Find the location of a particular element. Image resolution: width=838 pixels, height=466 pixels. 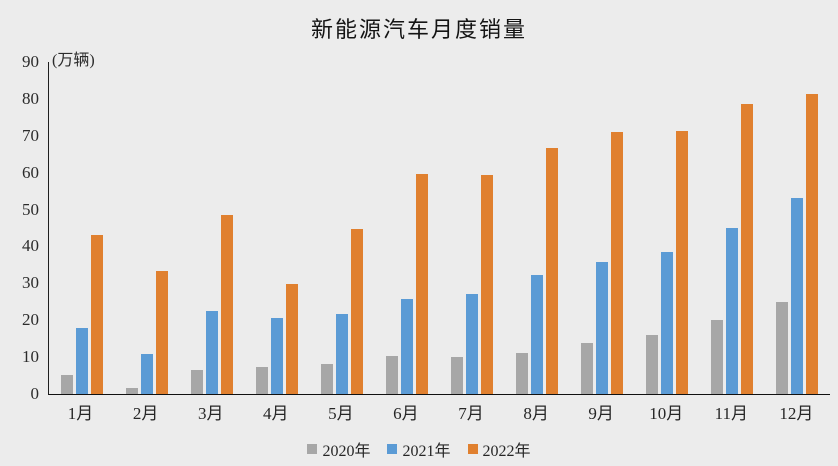

x-tick-label-7月: 7月 is located at coordinates (471, 413).